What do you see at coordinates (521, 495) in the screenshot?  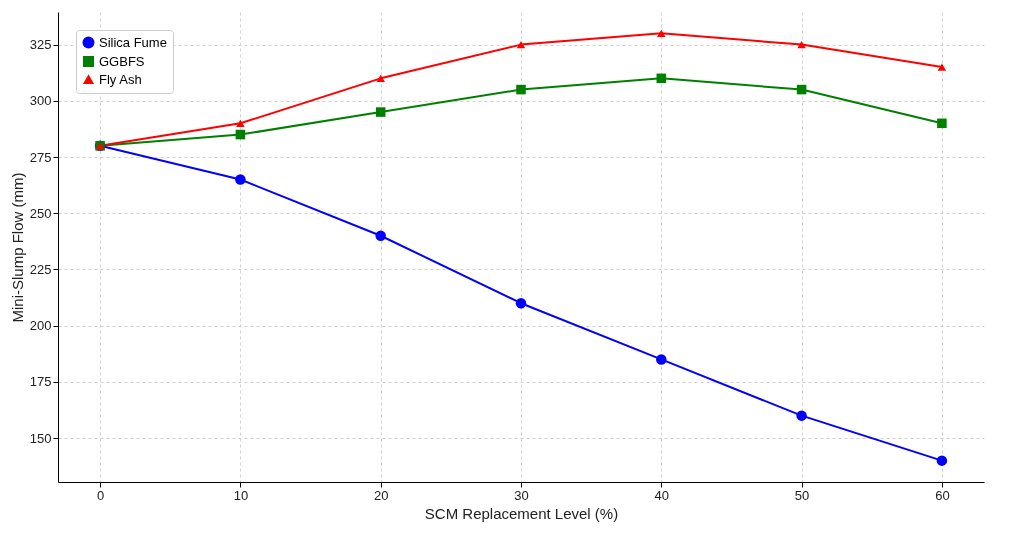 I see `x-tick-label: 30` at bounding box center [521, 495].